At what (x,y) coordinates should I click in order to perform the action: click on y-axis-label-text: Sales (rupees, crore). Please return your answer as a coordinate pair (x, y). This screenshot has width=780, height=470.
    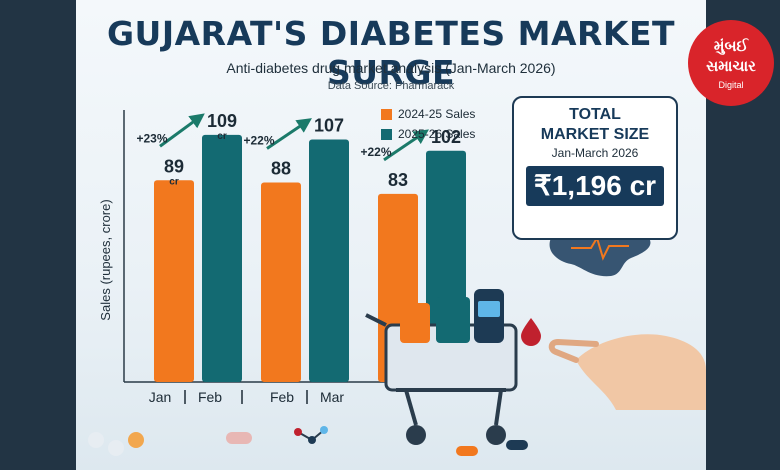
    Looking at the image, I should click on (105, 259).